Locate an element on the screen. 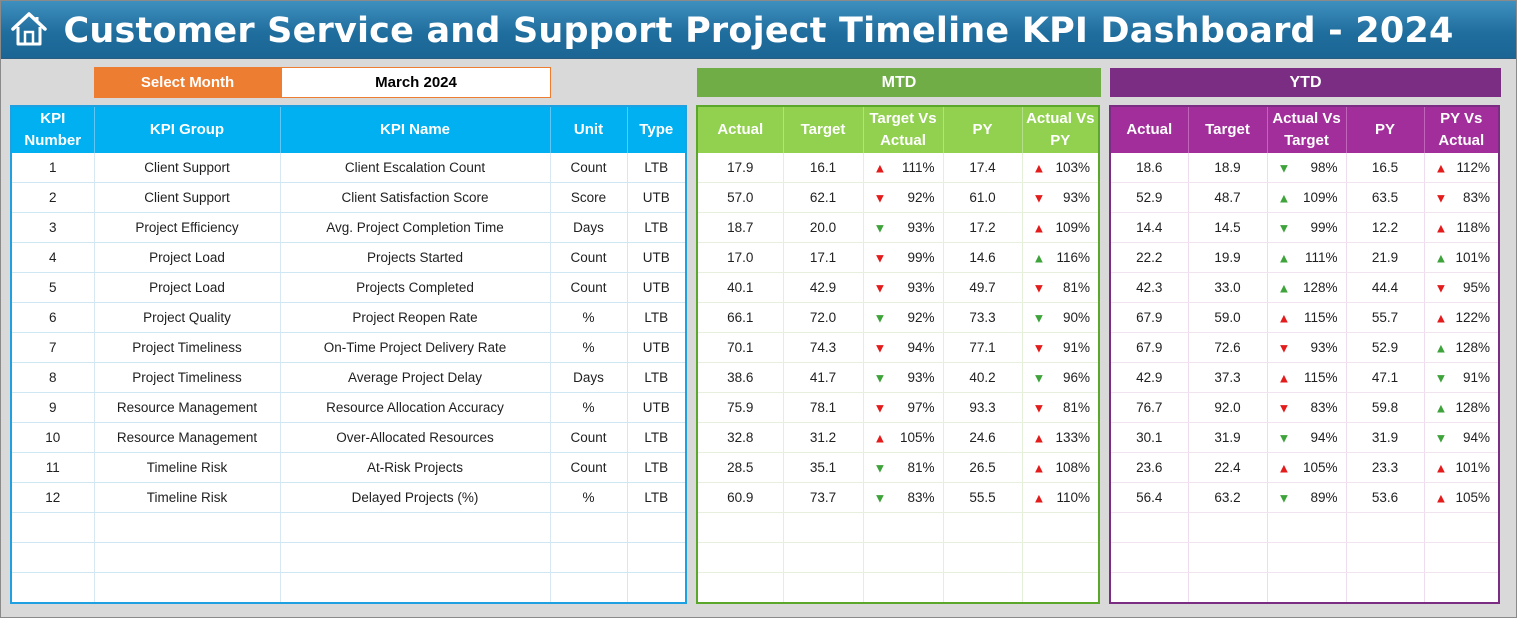 This screenshot has width=1517, height=618. table-row: 75.9 78.1 ▼ 97% 93.3 ▼ 81% is located at coordinates (898, 407).